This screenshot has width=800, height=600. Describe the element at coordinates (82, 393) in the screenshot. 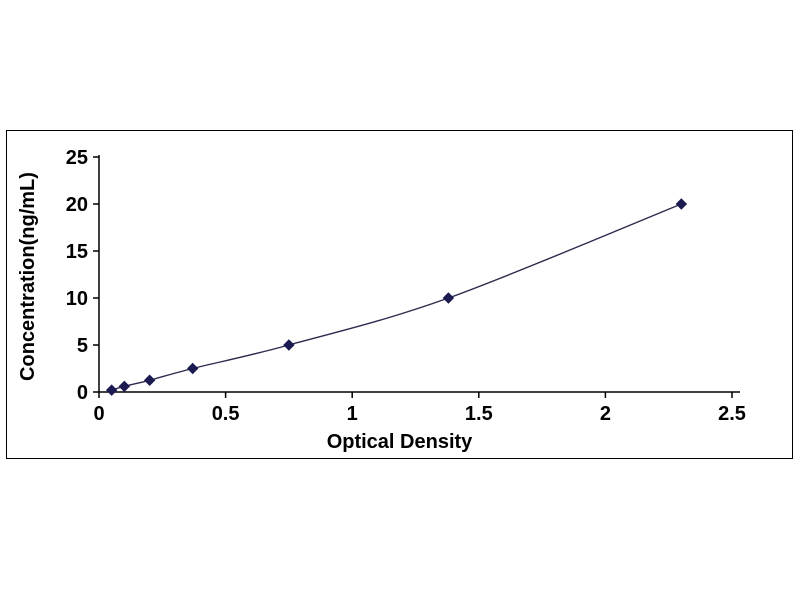

I see `y-tick-label: 0` at that location.